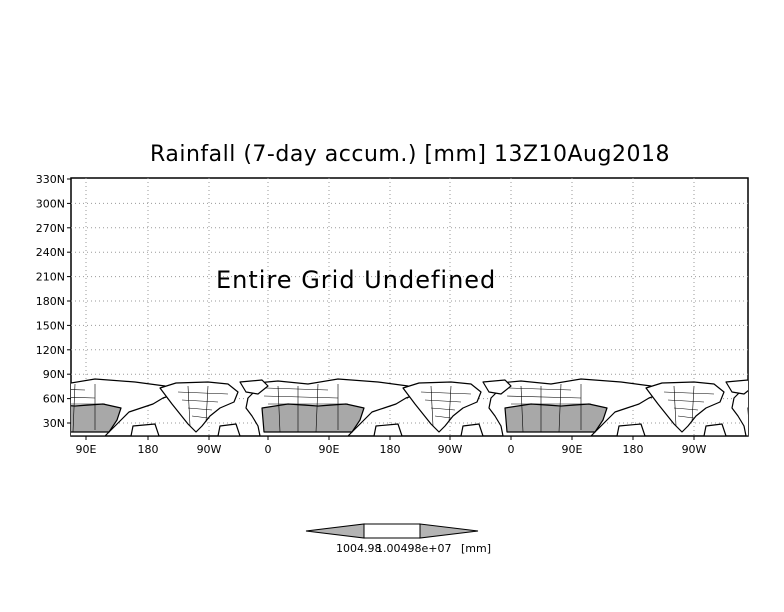 This screenshot has width=784, height=612. I want to click on x-axis: 90E 180 90W 0 90E 180 90W 0 90E 180 90W, so click(391, 446).